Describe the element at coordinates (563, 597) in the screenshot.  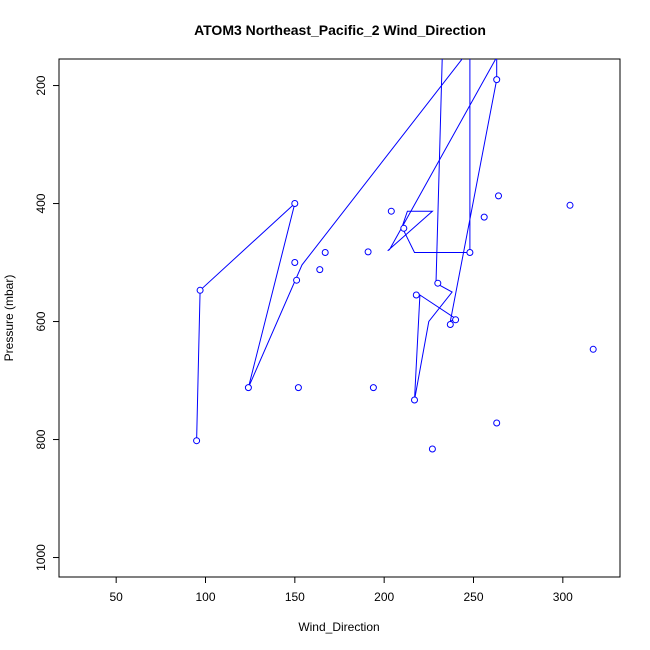
I see `x-tick-label: 300` at that location.